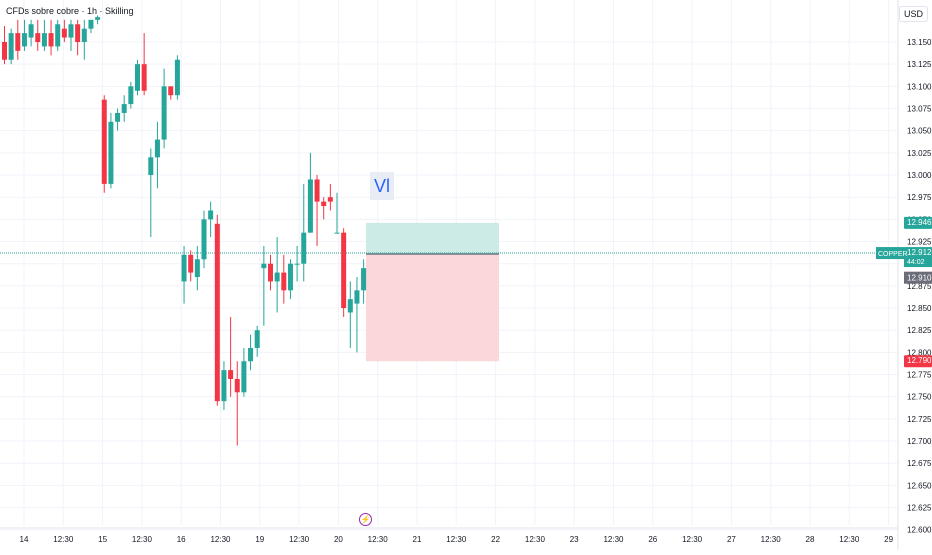 The height and width of the screenshot is (555, 932). I want to click on y-tick-label: 12.875, so click(919, 286).